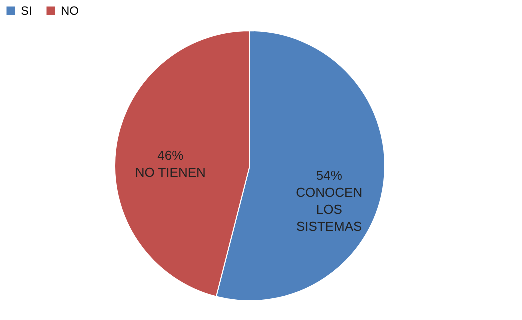  What do you see at coordinates (26, 11) in the screenshot?
I see `legend-label: SI` at bounding box center [26, 11].